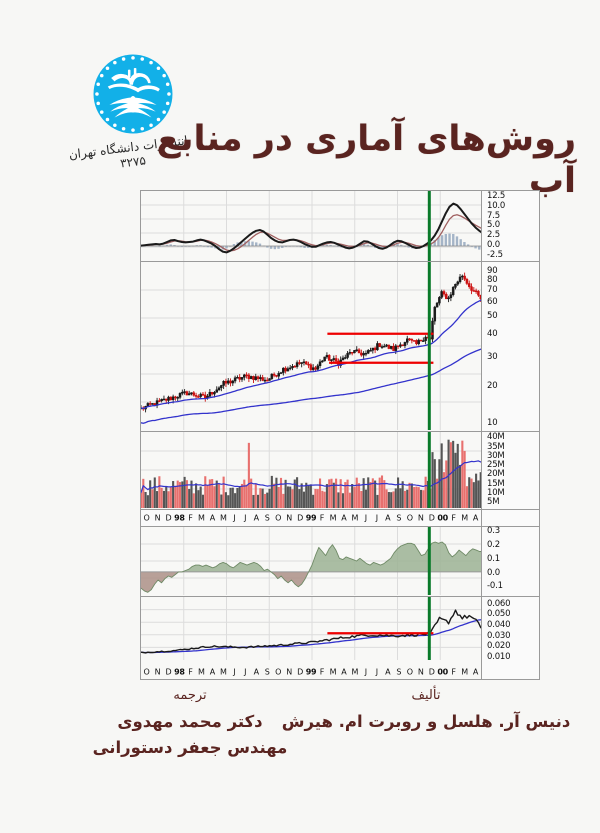 Image resolution: width=600 pixels, height=833 pixels. I want to click on volume-plot, so click(311, 470).